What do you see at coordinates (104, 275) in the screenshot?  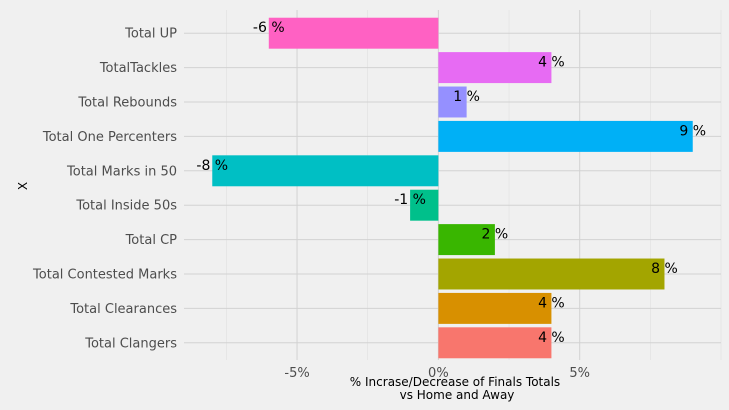 I see `y-tick-label: Total Contested Marks` at bounding box center [104, 275].